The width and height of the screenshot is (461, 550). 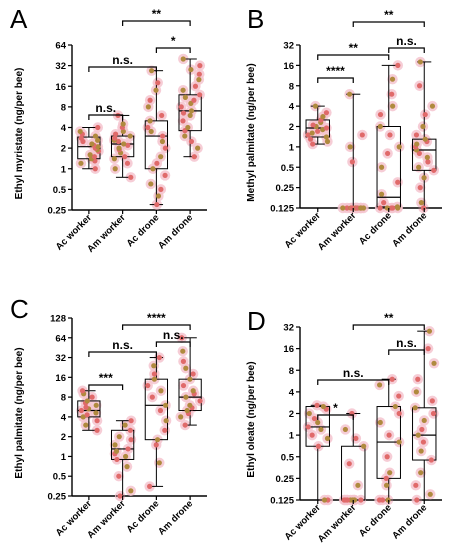 What do you see at coordinates (406, 345) in the screenshot?
I see `significance-bracket: n.s.` at bounding box center [406, 345].